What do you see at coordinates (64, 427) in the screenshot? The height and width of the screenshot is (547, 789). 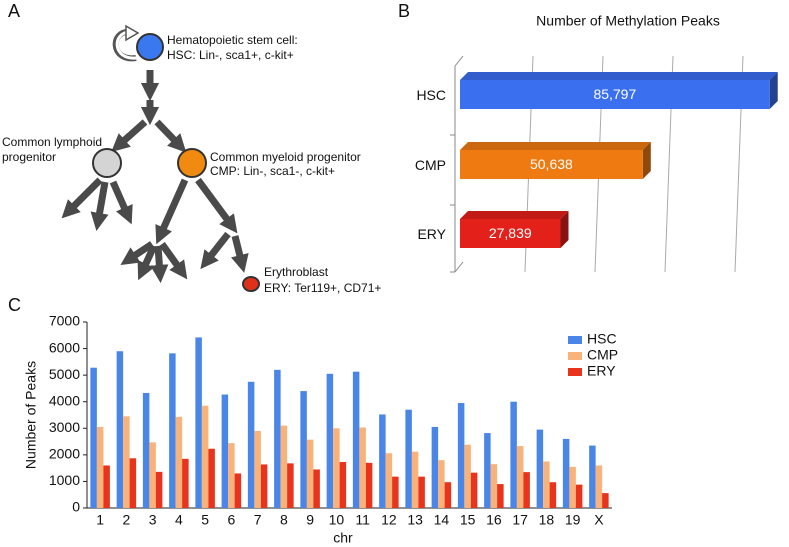 I see `y-tick-label: 3000` at bounding box center [64, 427].